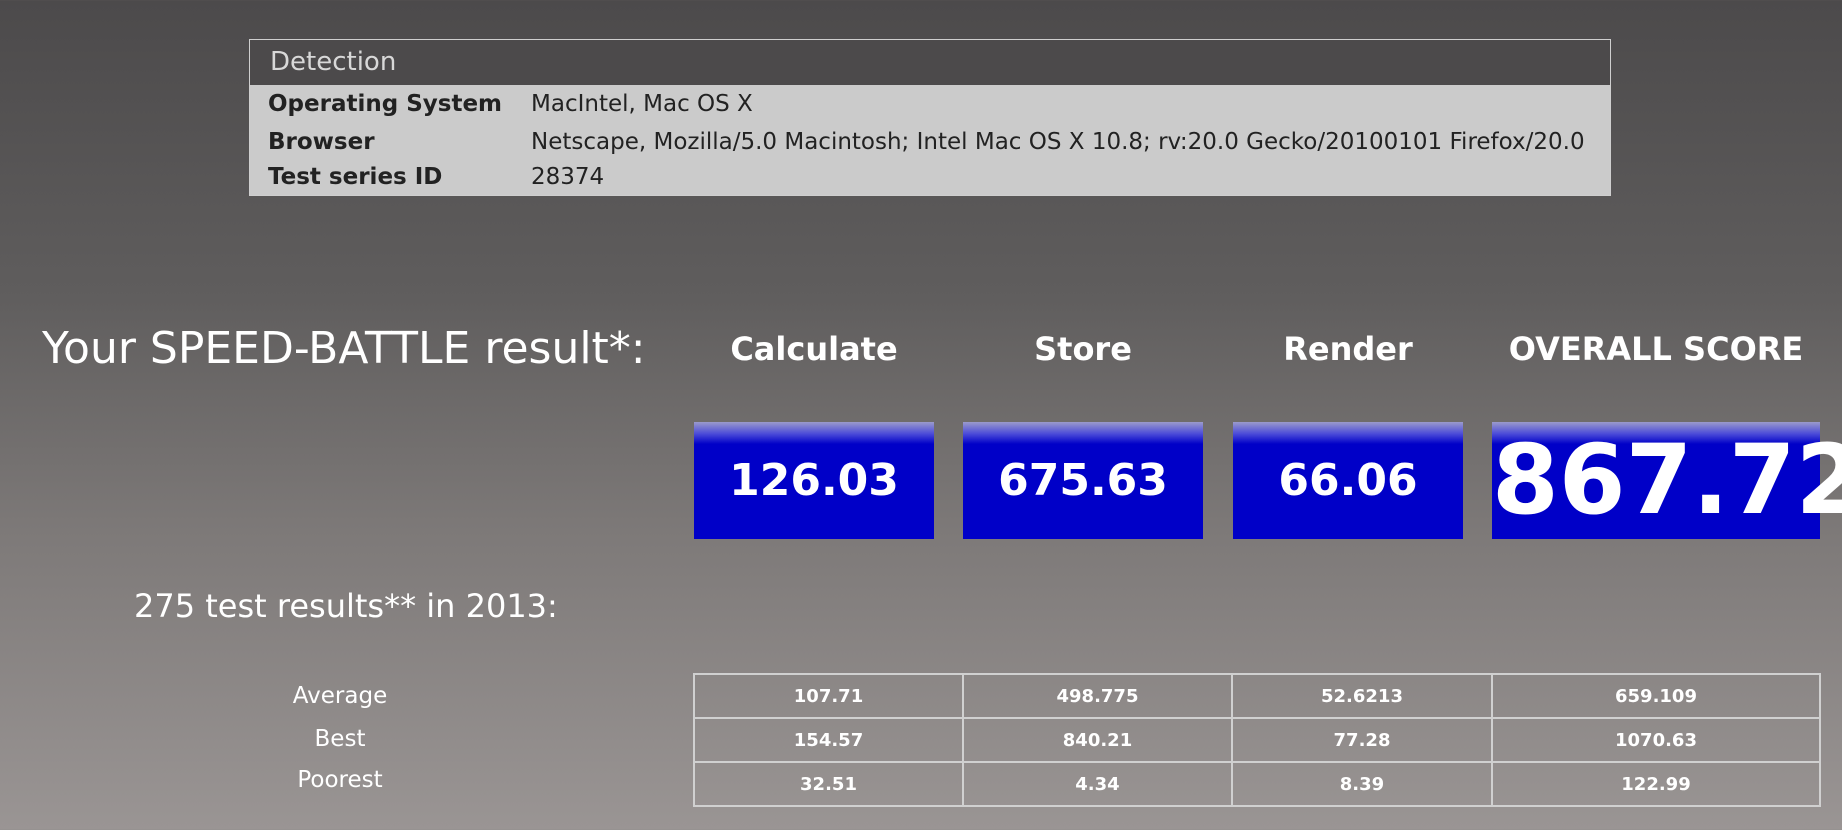 Image resolution: width=1842 pixels, height=830 pixels. Describe the element at coordinates (344, 348) in the screenshot. I see `result-title: Your SPEED-BATTLE result*:` at that location.